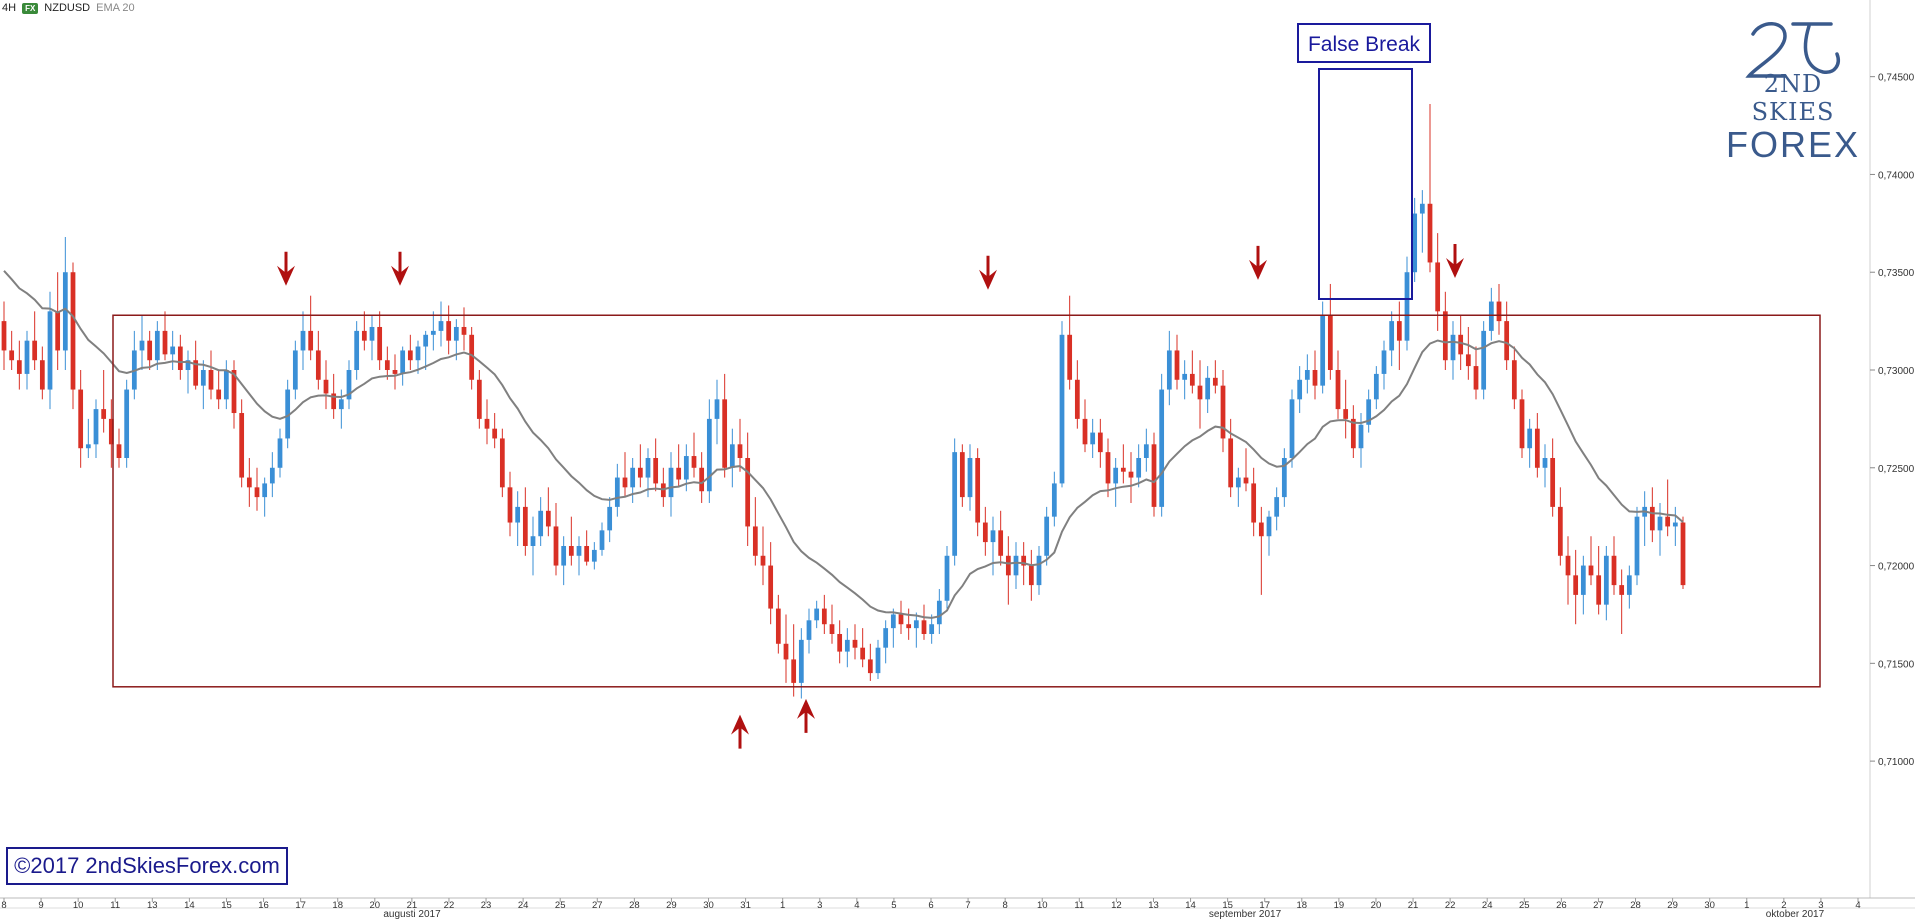 The height and width of the screenshot is (924, 1915). What do you see at coordinates (782, 905) in the screenshot?
I see `x-tick-label: 1` at bounding box center [782, 905].